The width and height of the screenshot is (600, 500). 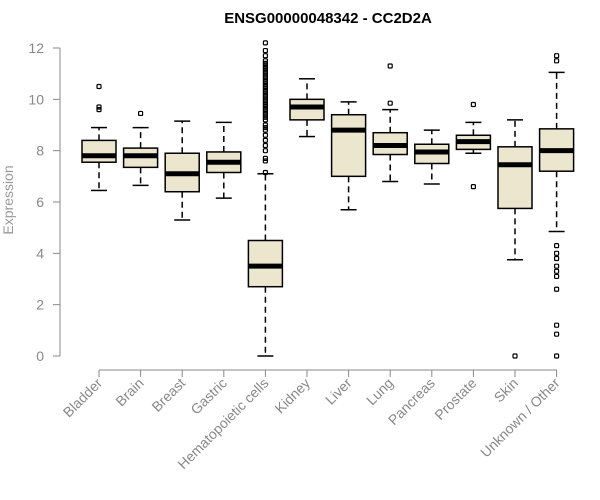 What do you see at coordinates (182, 170) in the screenshot?
I see `box-breast` at bounding box center [182, 170].